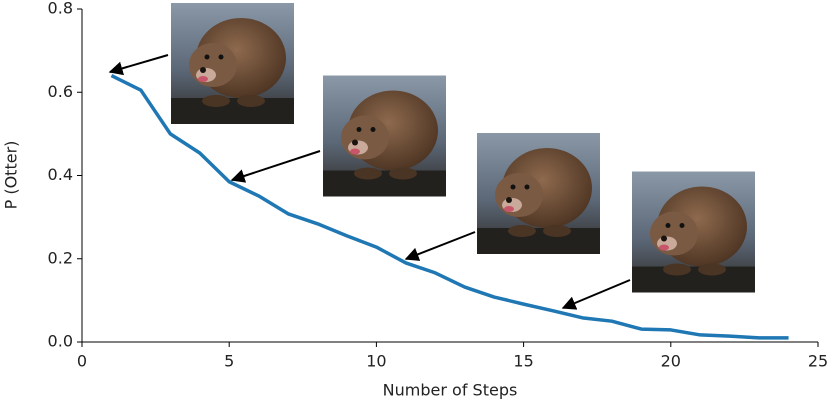  Describe the element at coordinates (60, 257) in the screenshot. I see `y-tick-label: 0.2` at that location.